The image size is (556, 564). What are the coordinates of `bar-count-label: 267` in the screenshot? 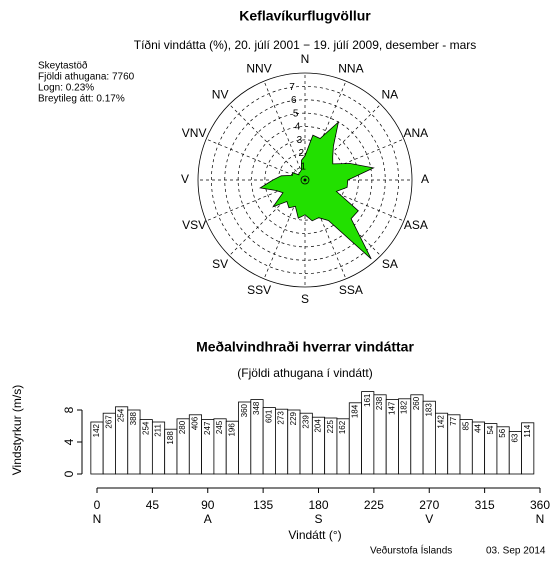 It's located at (108, 422).